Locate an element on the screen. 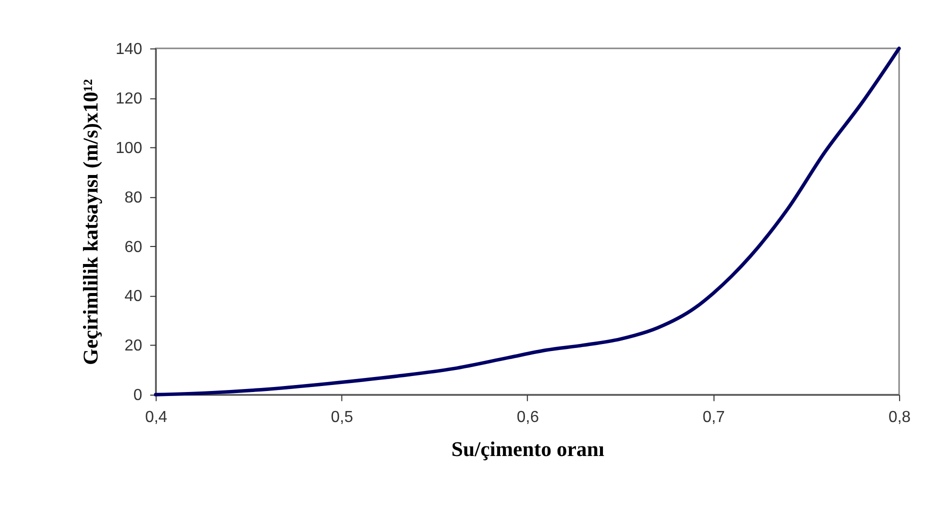  x-tick-label: 0,4 is located at coordinates (156, 417).